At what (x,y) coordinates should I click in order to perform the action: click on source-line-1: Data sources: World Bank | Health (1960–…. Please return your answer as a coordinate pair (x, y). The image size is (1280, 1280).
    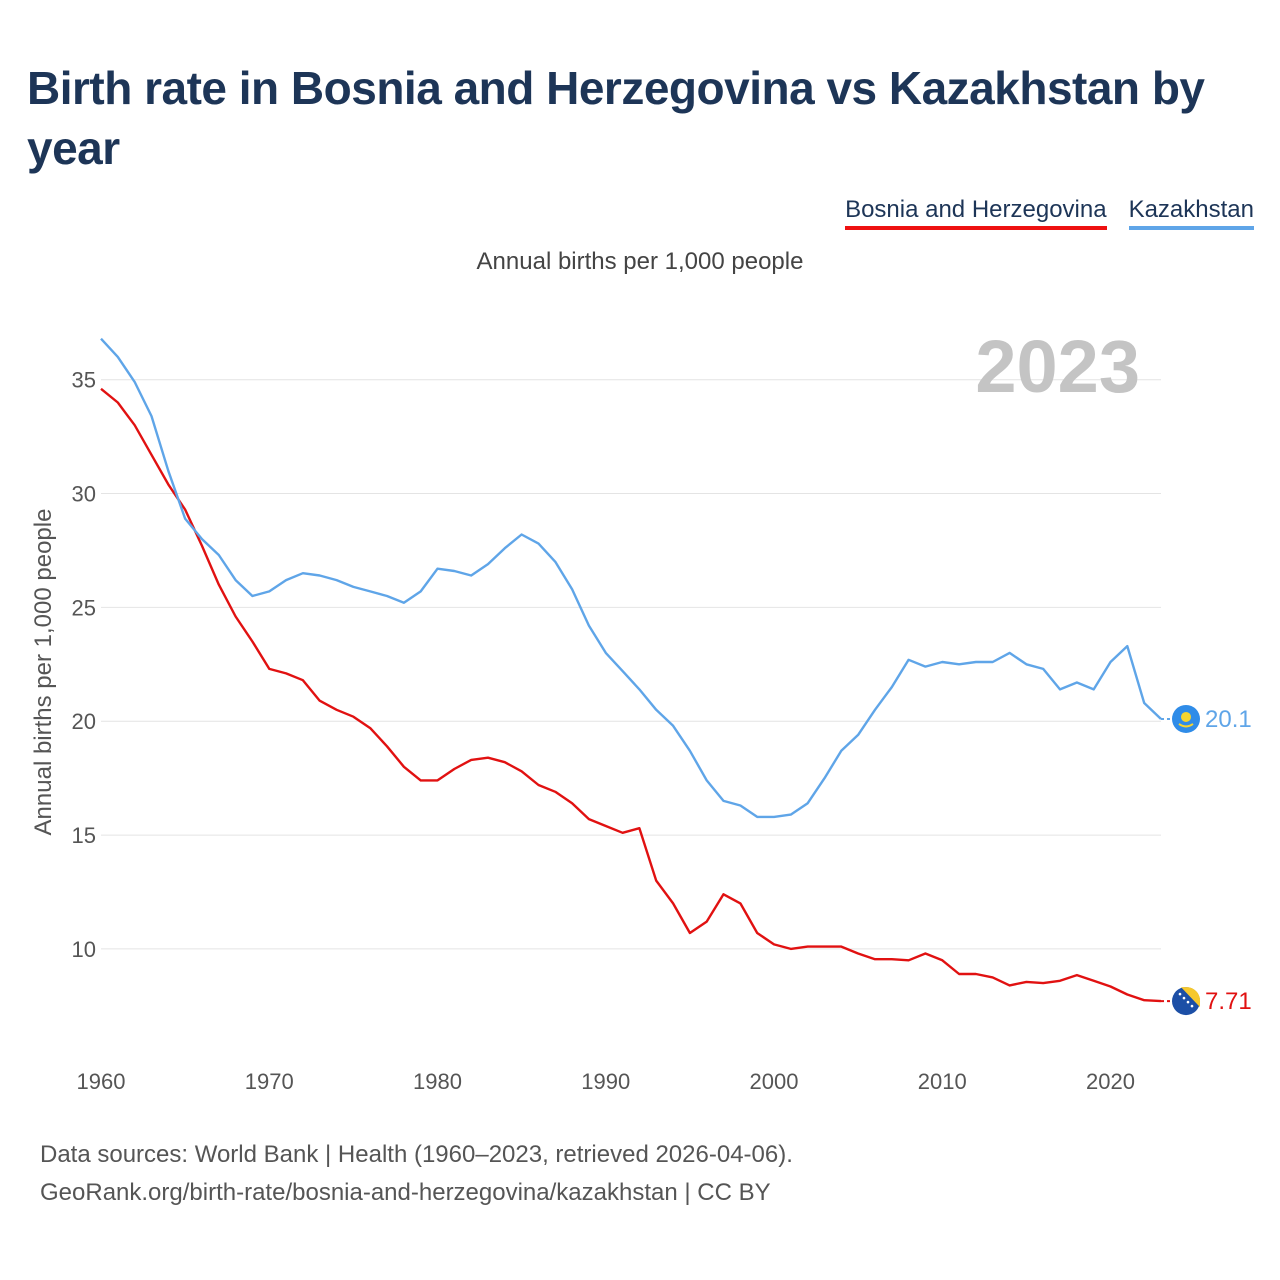
    Looking at the image, I should click on (416, 1154).